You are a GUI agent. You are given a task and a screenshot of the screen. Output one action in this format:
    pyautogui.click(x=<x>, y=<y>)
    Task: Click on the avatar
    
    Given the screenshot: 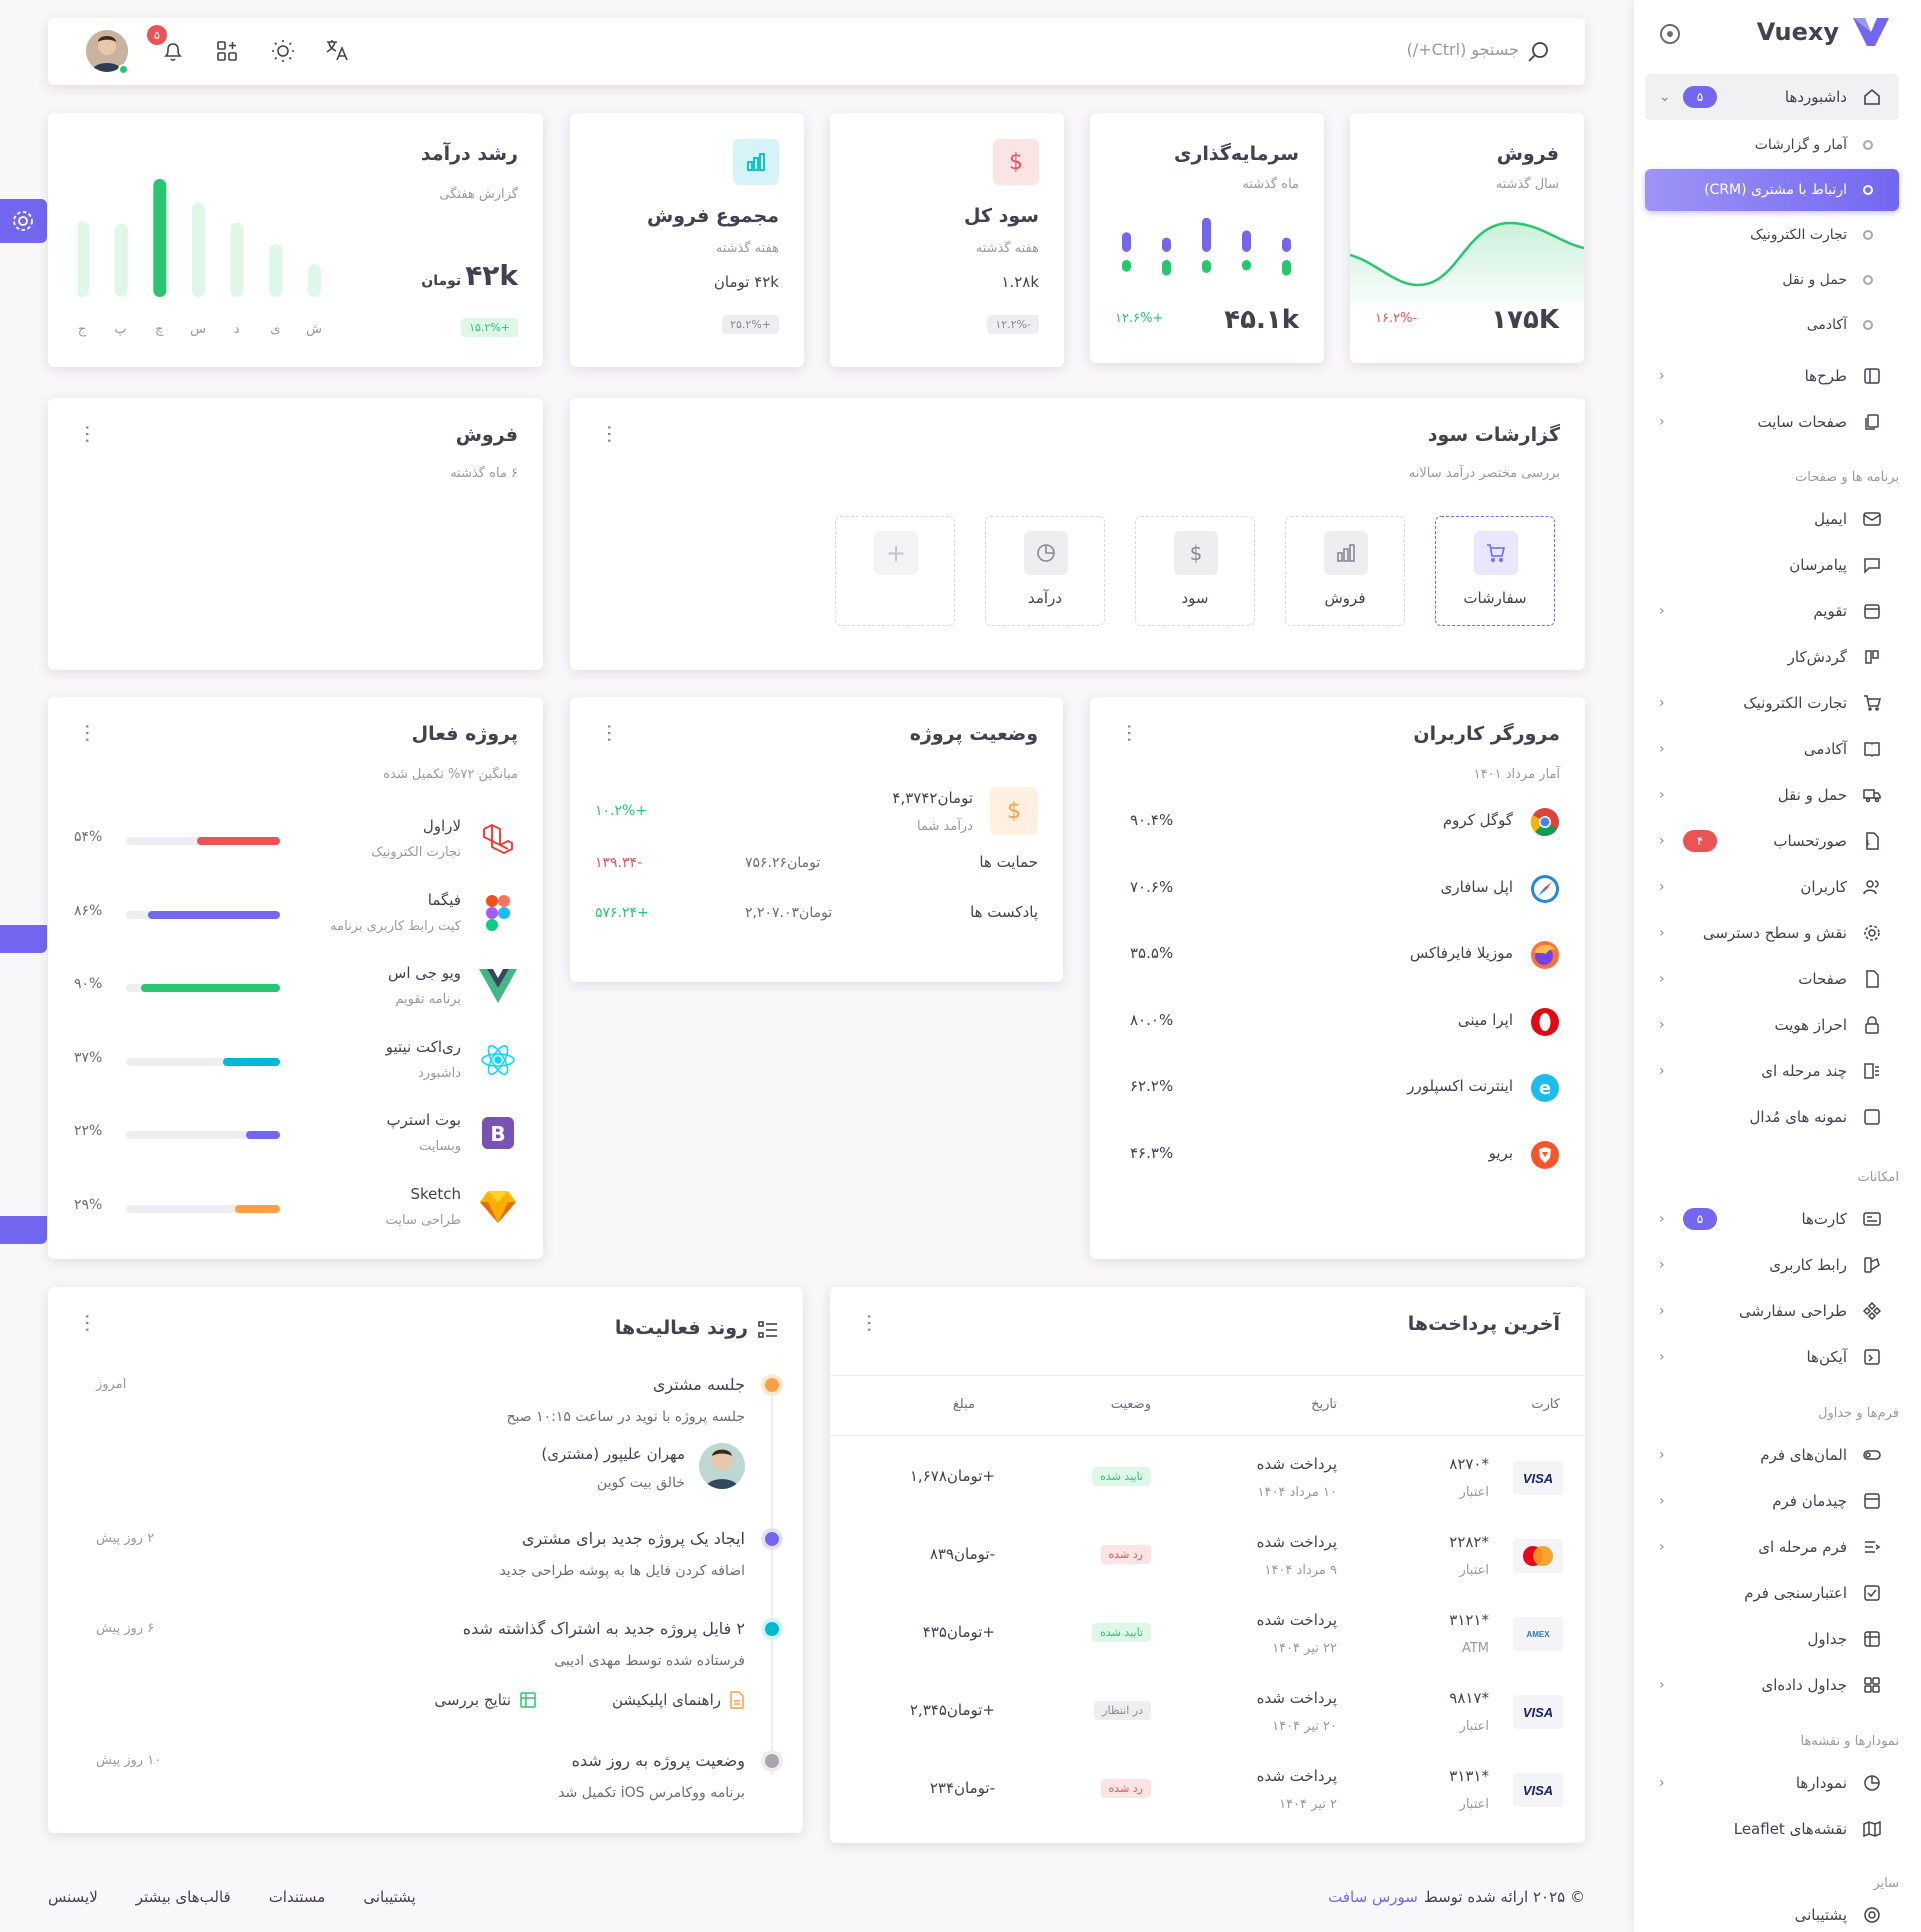 What is the action you would take?
    pyautogui.click(x=107, y=51)
    